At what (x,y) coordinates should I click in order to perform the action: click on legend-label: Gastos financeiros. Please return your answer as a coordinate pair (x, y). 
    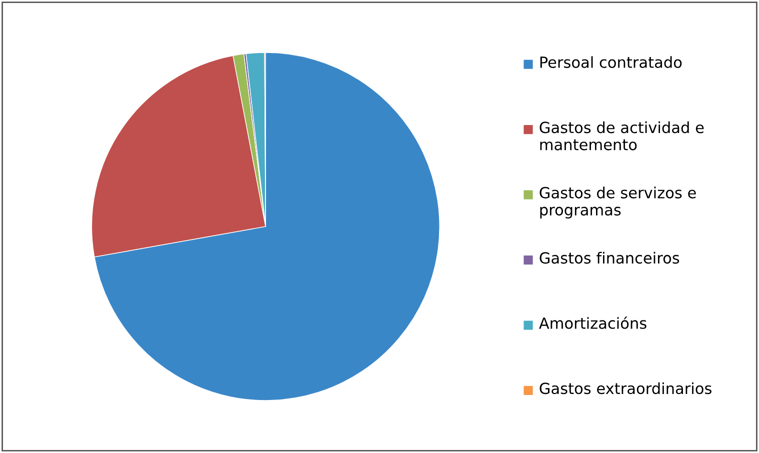
    Looking at the image, I should click on (610, 258).